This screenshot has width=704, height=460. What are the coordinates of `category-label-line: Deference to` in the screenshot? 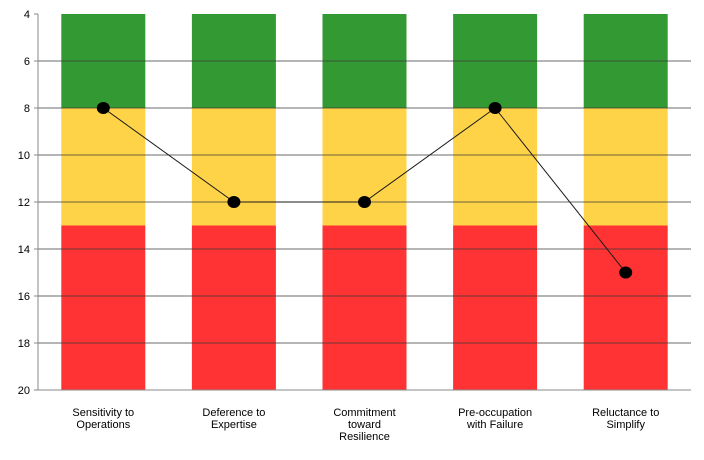 It's located at (233, 413).